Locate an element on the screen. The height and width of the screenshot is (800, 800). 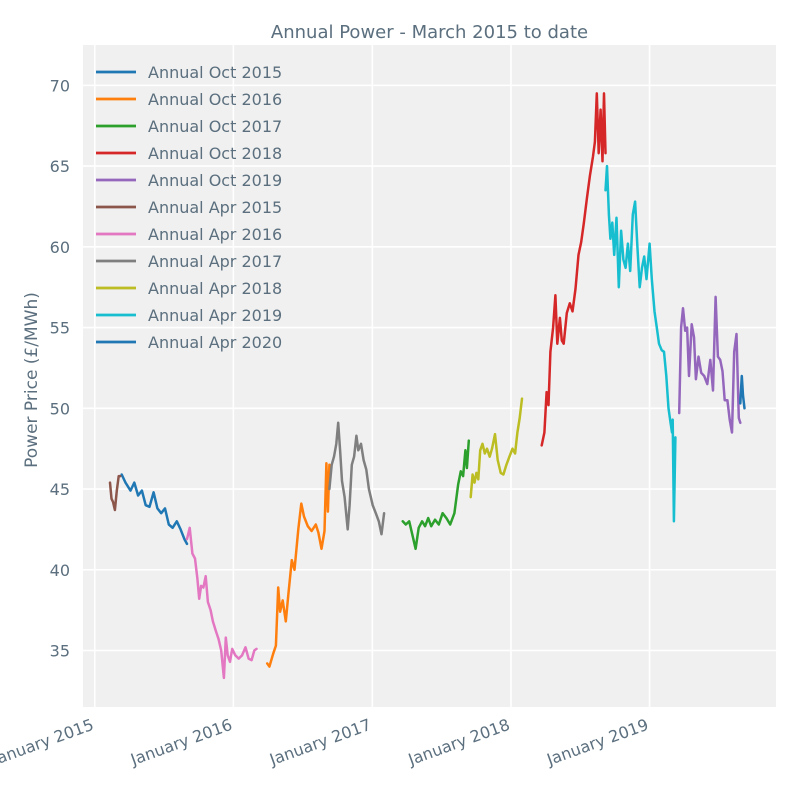
y-tick-label: 45 is located at coordinates (60, 489).